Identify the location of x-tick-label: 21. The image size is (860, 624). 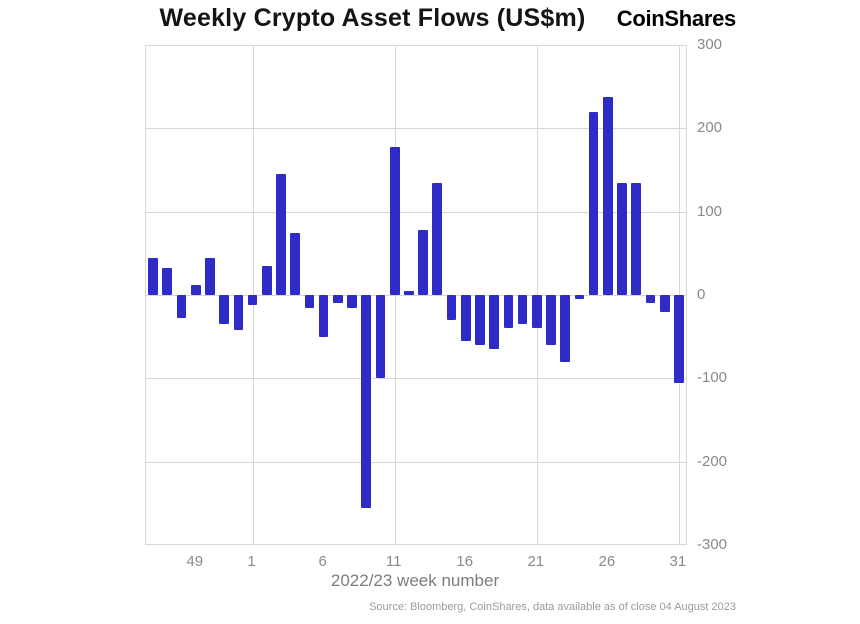
(536, 561).